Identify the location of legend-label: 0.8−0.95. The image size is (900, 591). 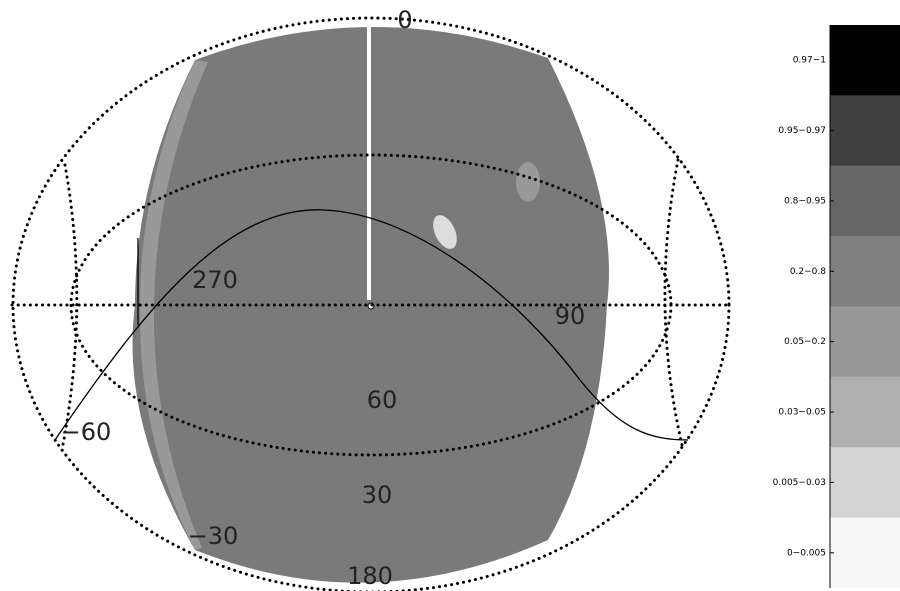
(805, 201).